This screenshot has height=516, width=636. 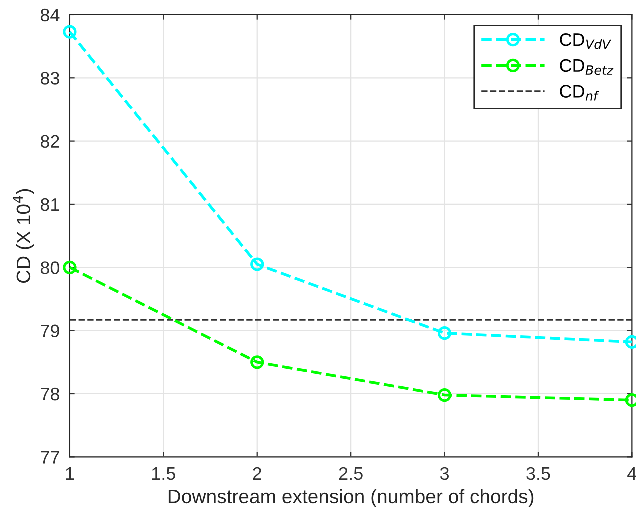 What do you see at coordinates (50, 205) in the screenshot?
I see `y-tick-label: 81` at bounding box center [50, 205].